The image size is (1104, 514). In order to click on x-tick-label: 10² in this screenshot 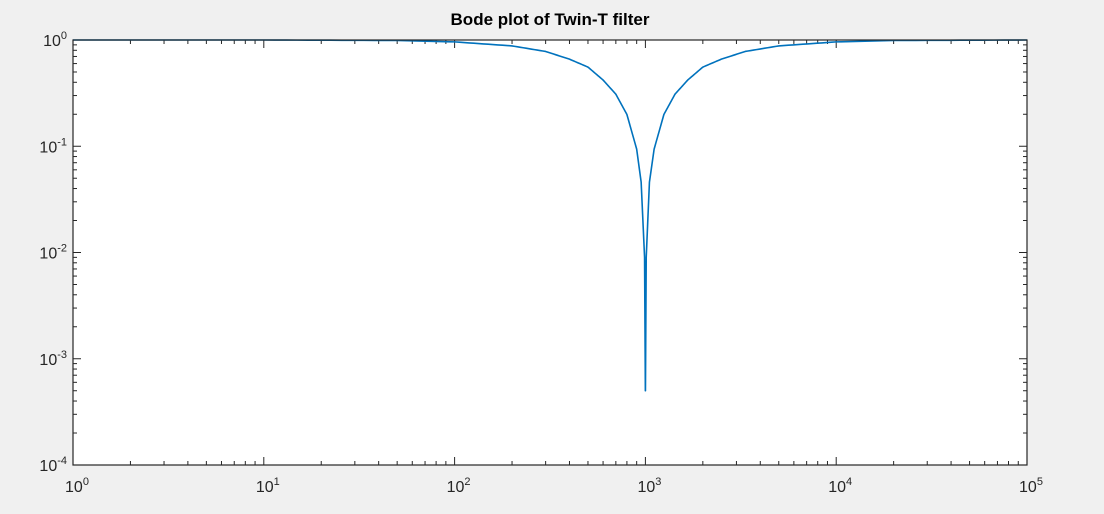, I will do `click(459, 486)`.